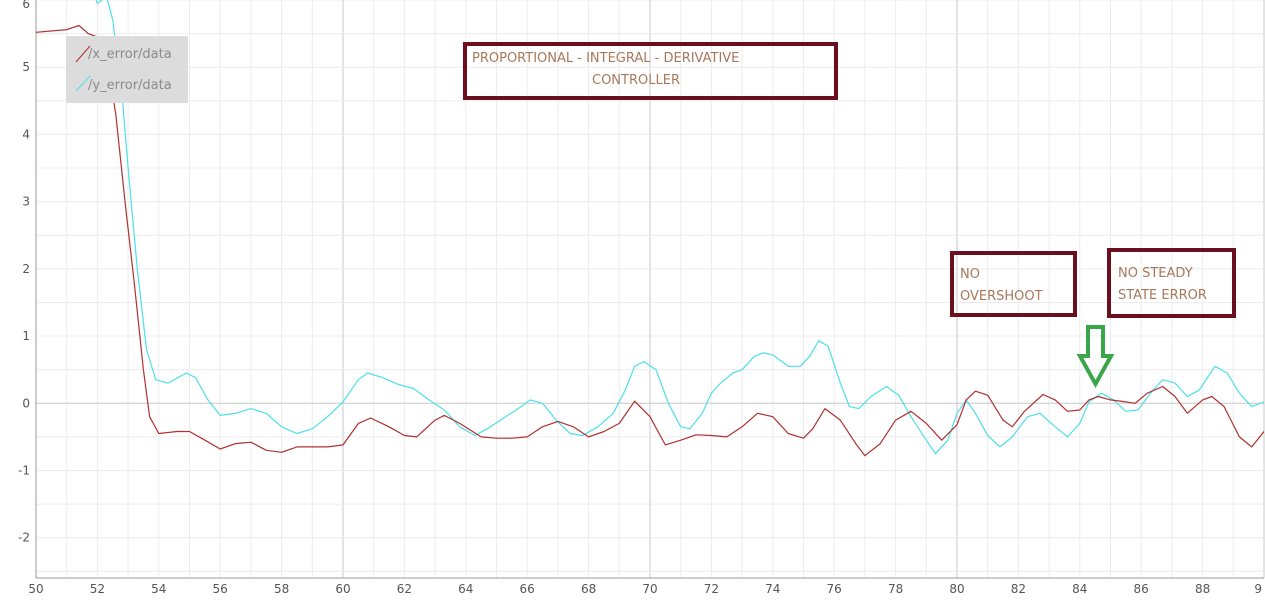 The height and width of the screenshot is (600, 1265). I want to click on no-overshoot-line-1: NO, so click(970, 274).